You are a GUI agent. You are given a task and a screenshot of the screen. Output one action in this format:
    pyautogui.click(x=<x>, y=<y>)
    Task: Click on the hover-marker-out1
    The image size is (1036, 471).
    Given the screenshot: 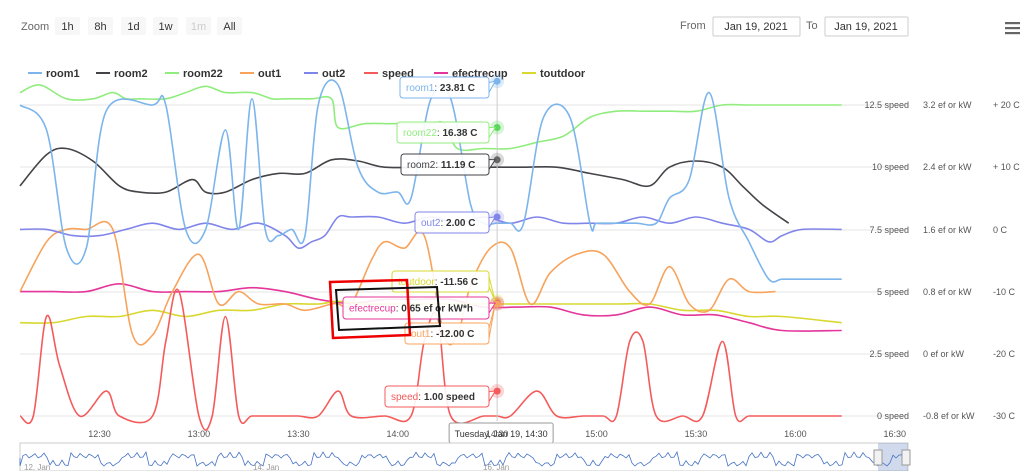 What is the action you would take?
    pyautogui.click(x=497, y=304)
    